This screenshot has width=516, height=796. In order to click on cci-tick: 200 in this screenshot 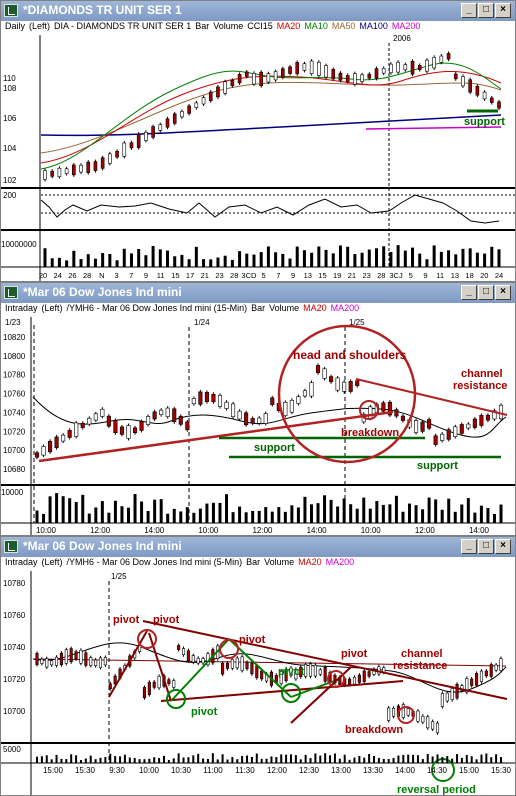, I will do `click(10, 195)`.